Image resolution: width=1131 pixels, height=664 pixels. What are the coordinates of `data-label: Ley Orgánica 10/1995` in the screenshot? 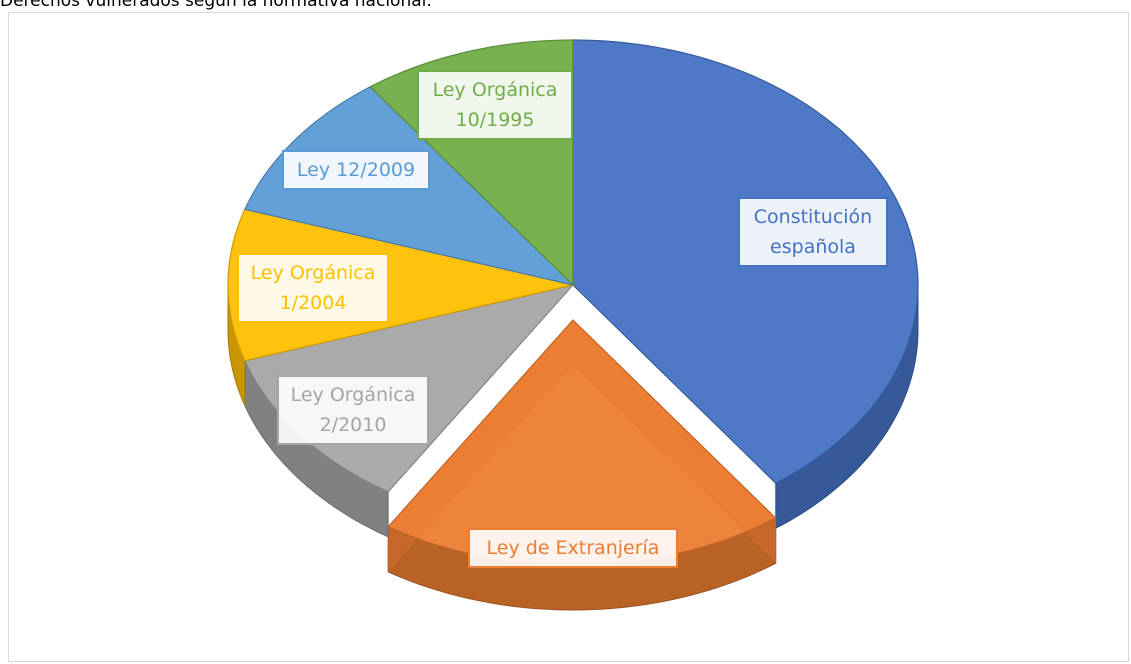 It's located at (495, 105).